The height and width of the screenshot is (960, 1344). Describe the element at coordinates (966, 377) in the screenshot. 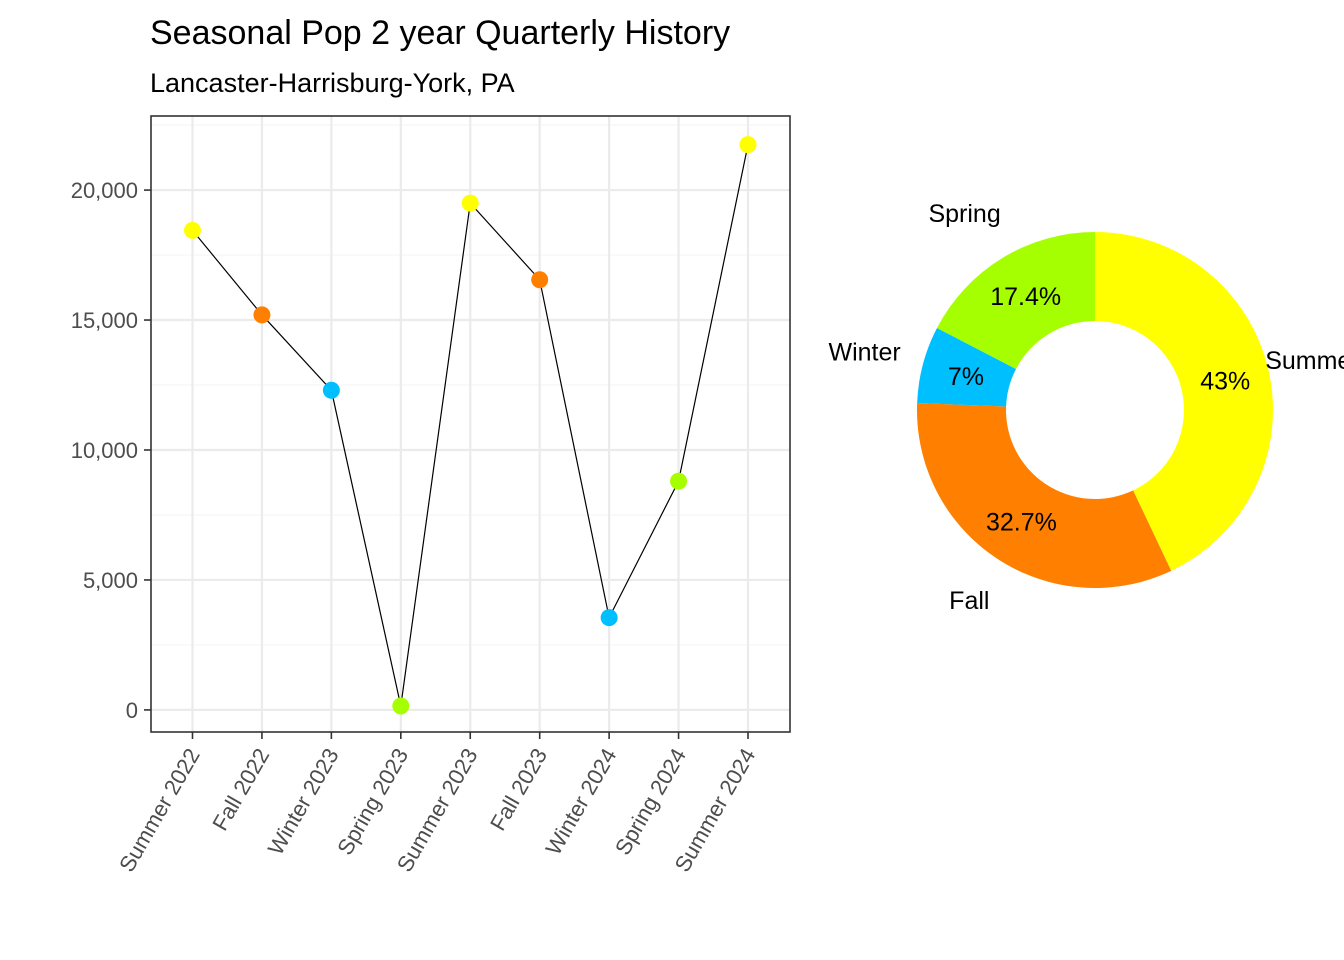

I see `slice-percent-label: 7%` at that location.